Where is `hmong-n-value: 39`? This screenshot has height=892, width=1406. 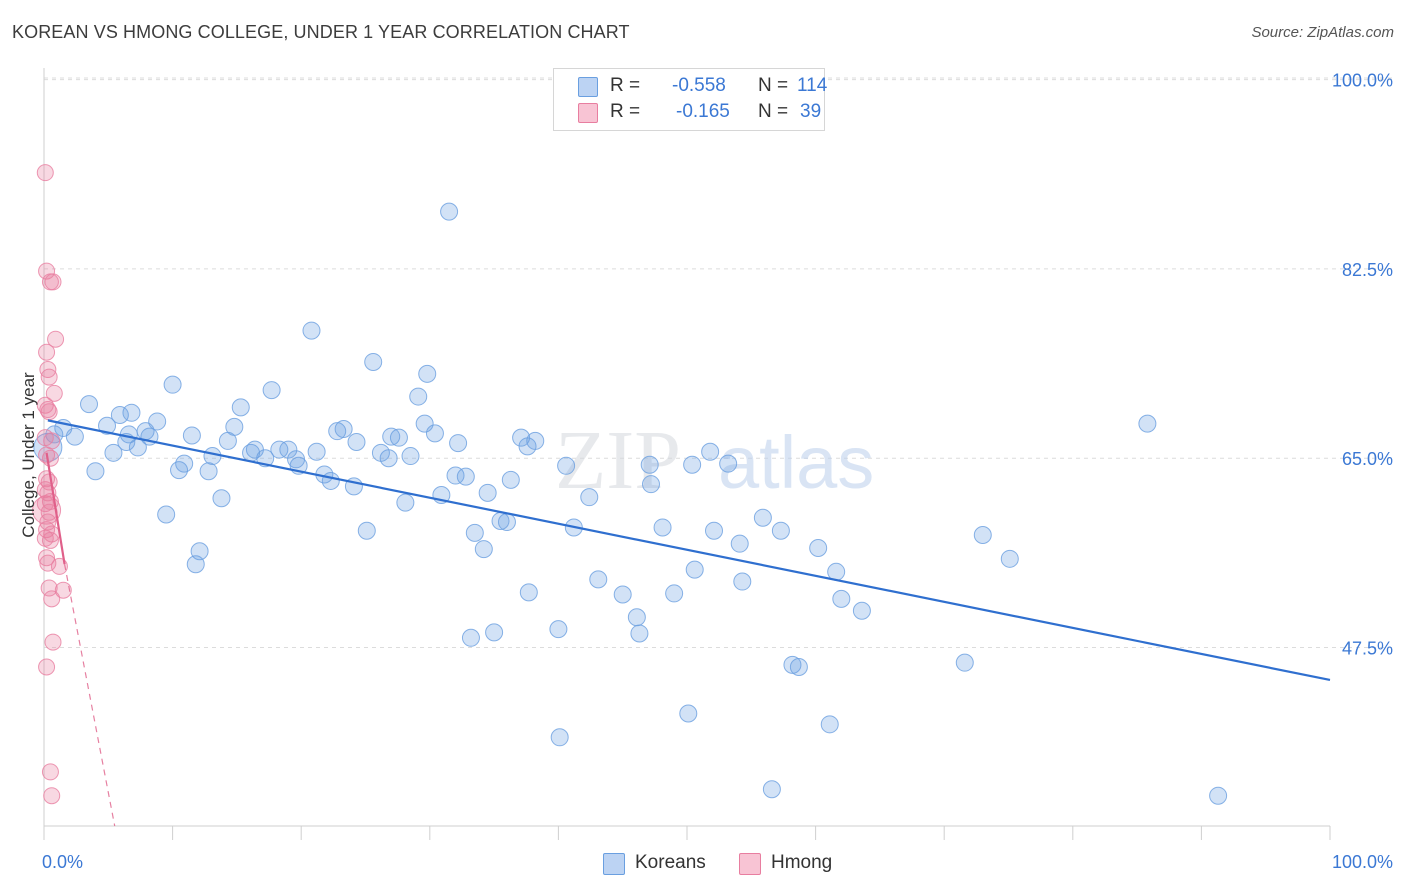
hmong-n-value: 39 is located at coordinates (811, 111).